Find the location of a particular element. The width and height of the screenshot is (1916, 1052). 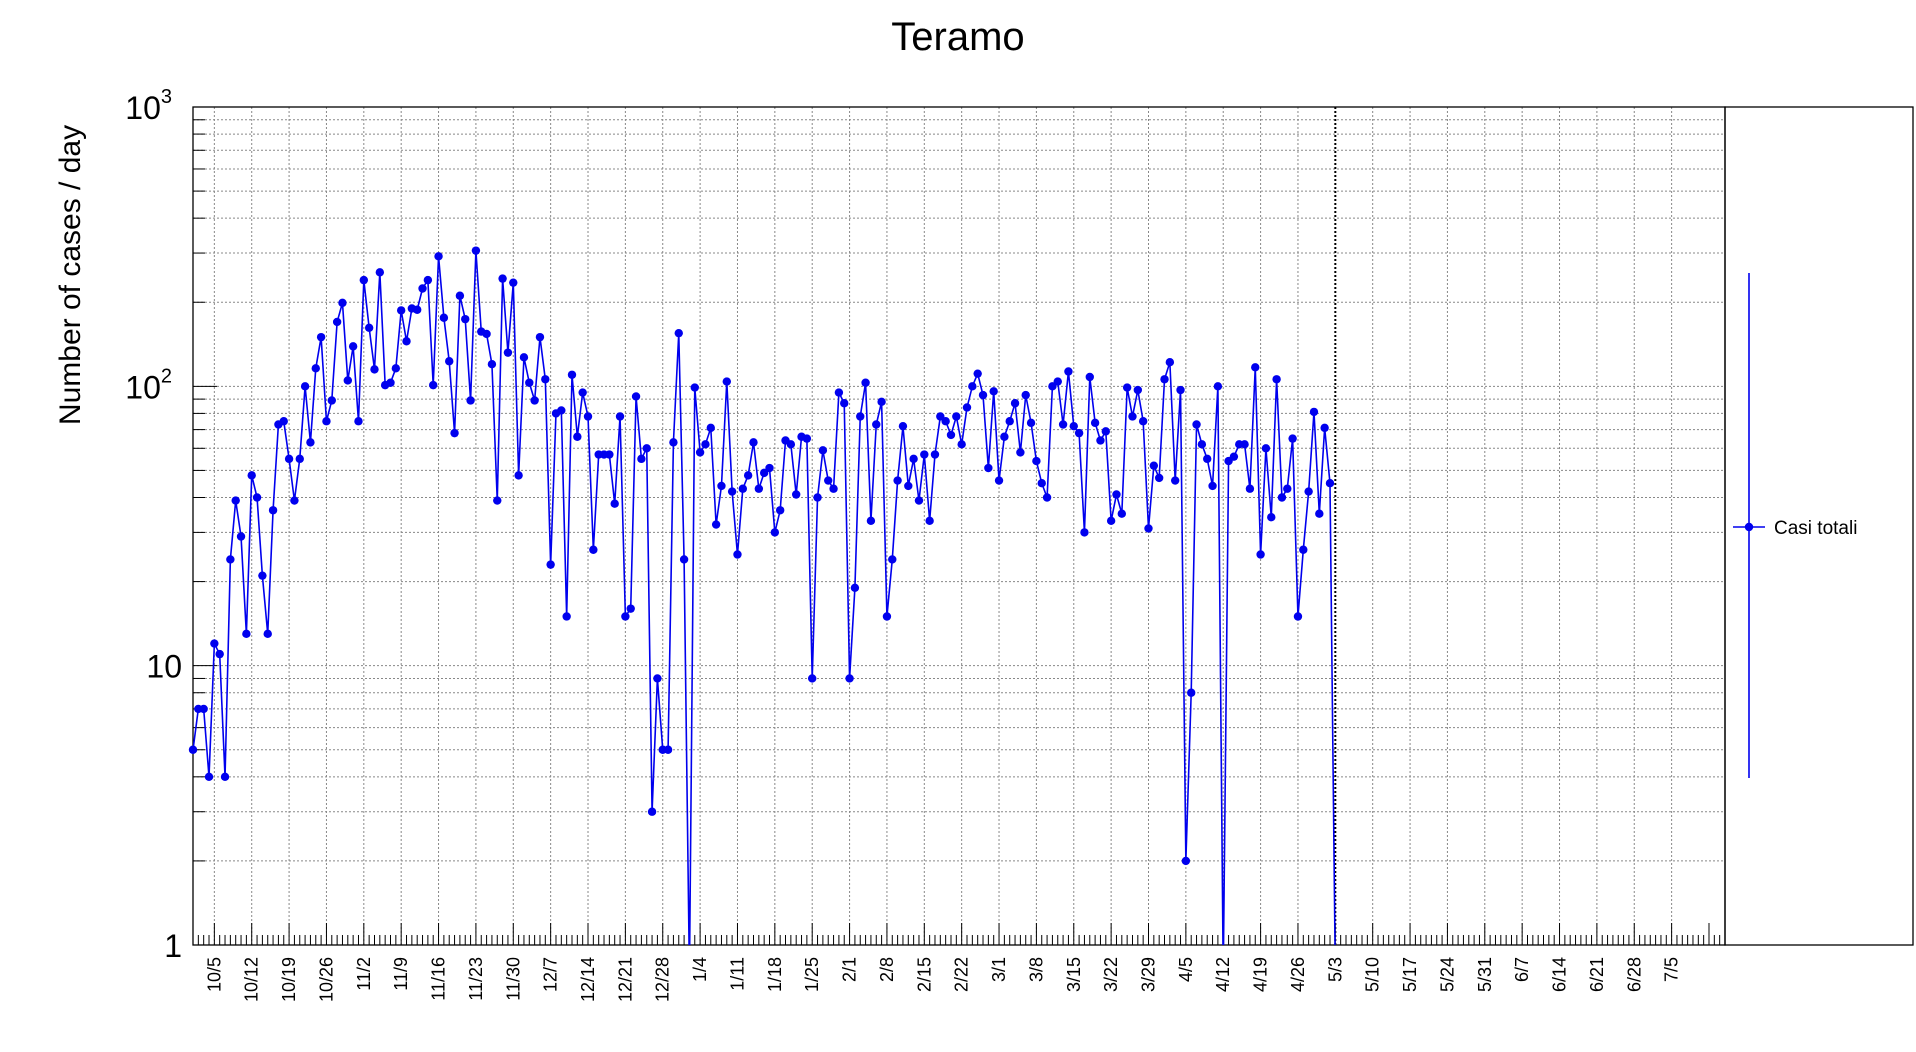

x-tick-label: 4/26 is located at coordinates (1298, 974).